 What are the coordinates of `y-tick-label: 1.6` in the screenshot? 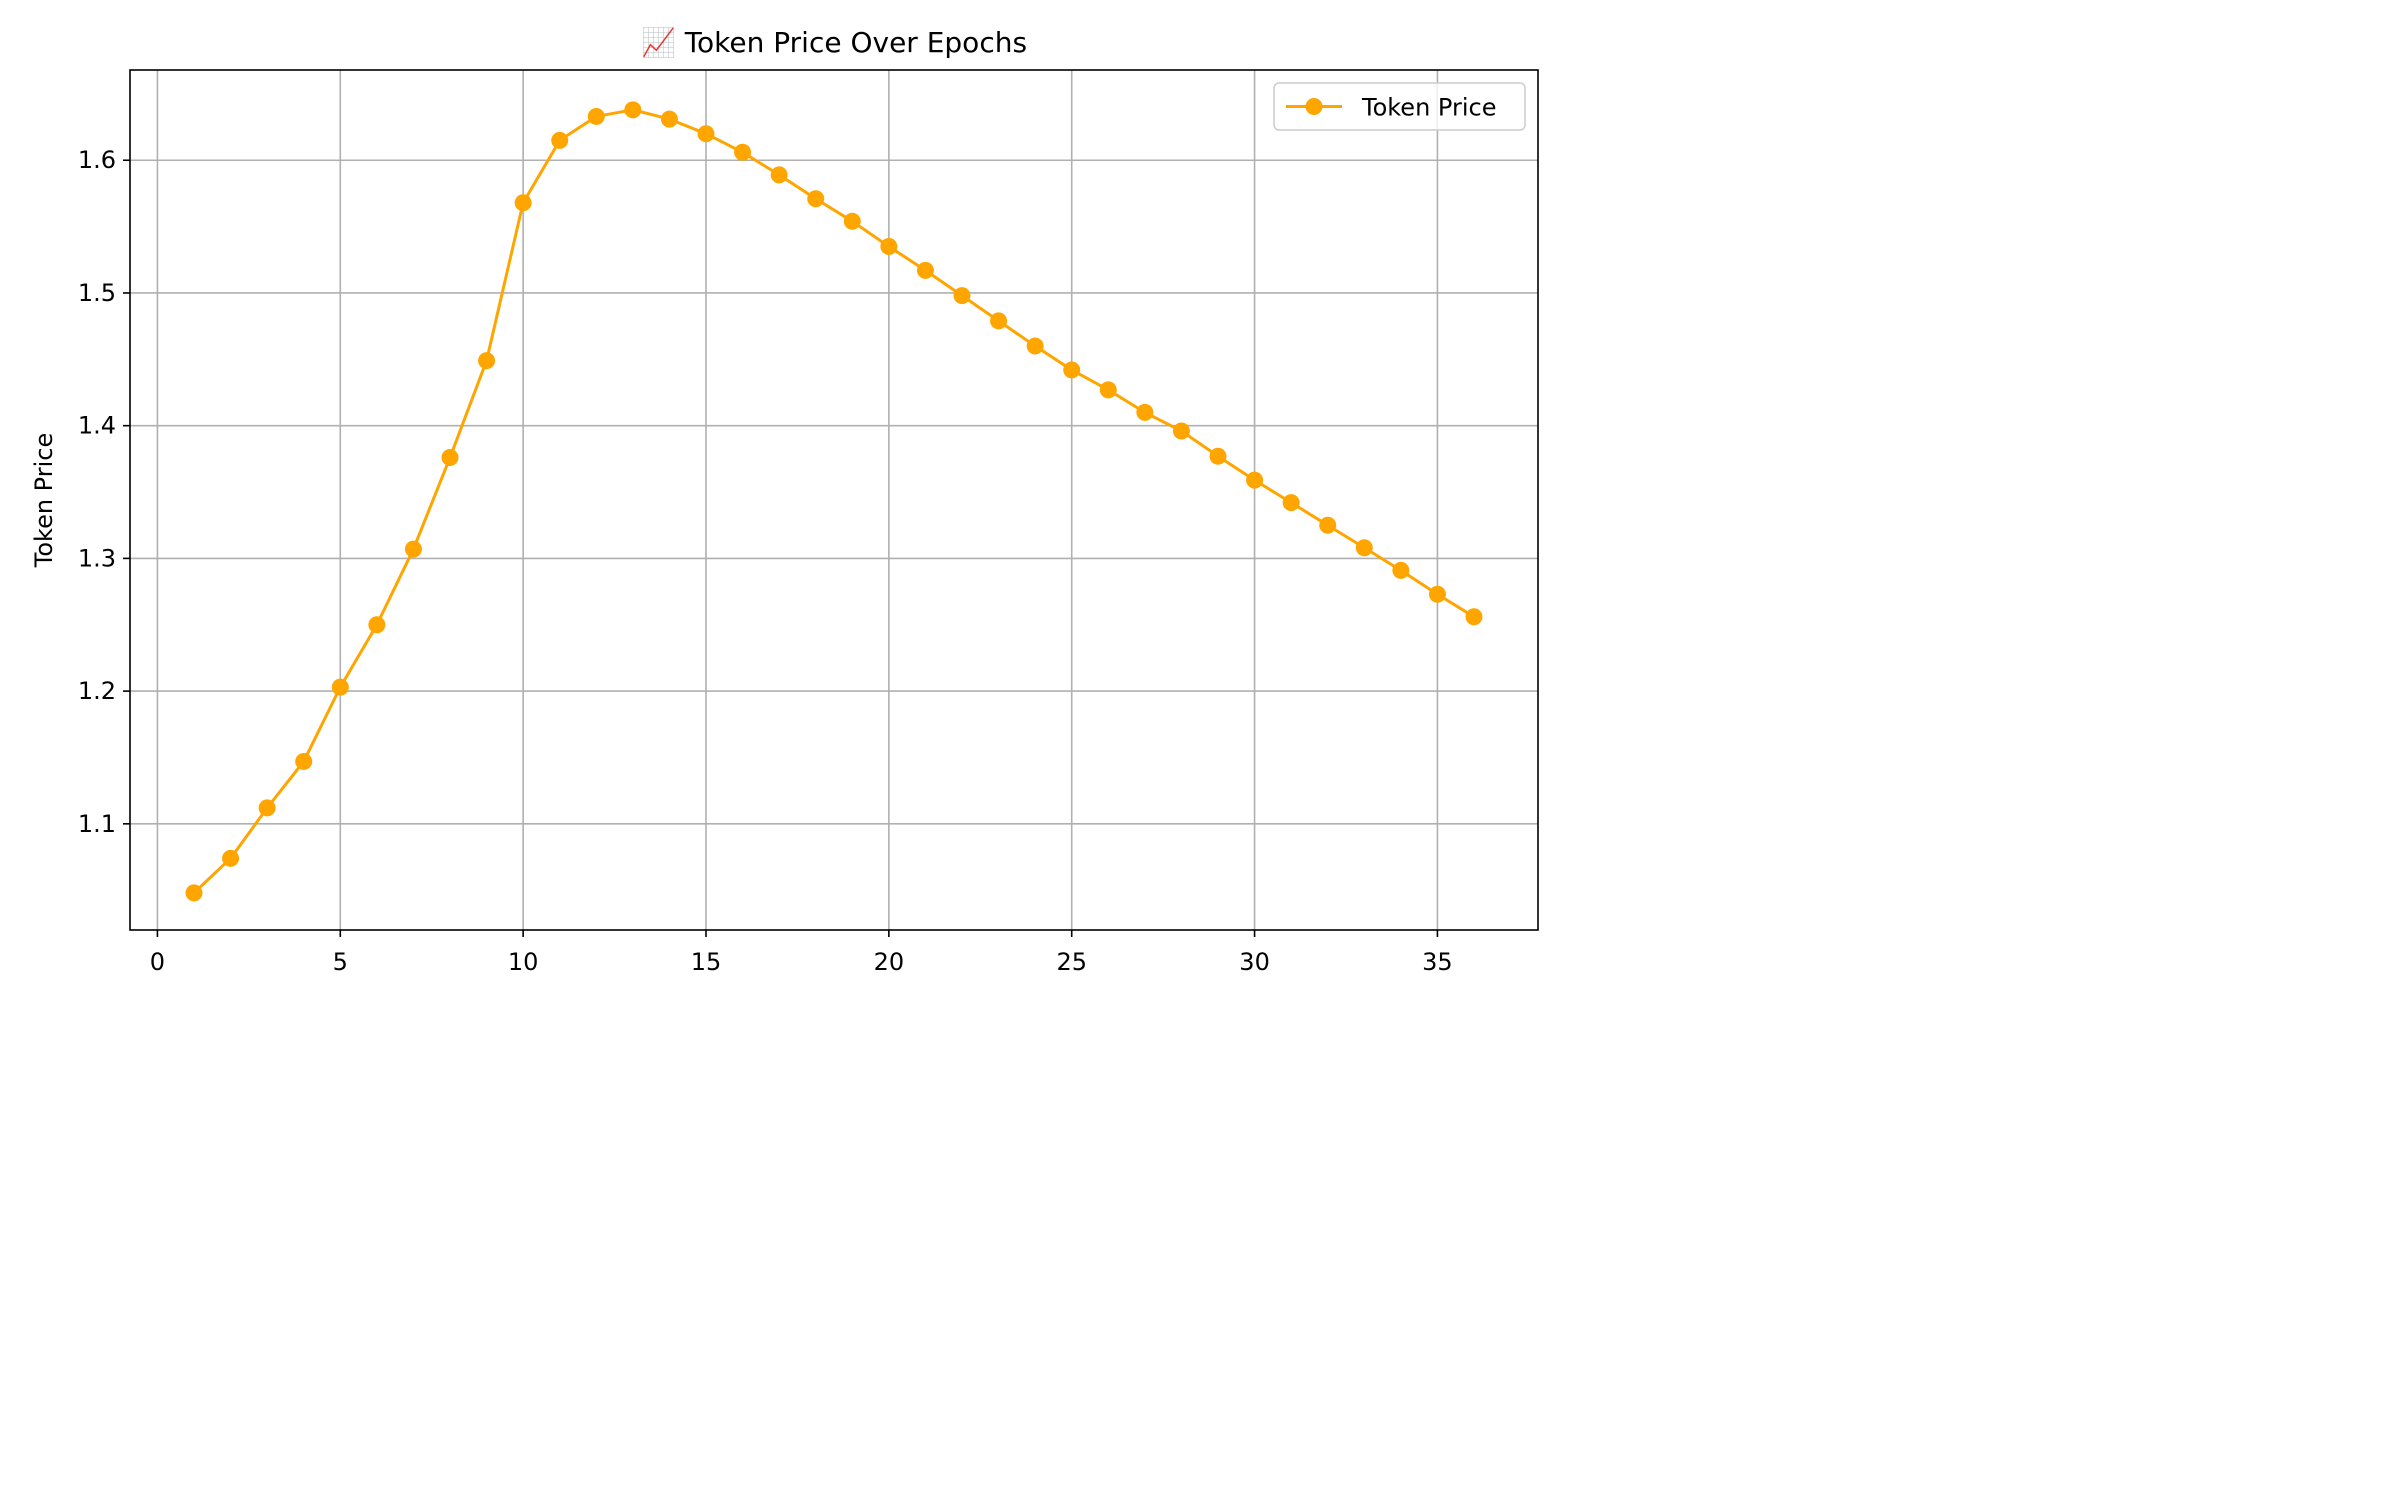 It's located at (97, 160).